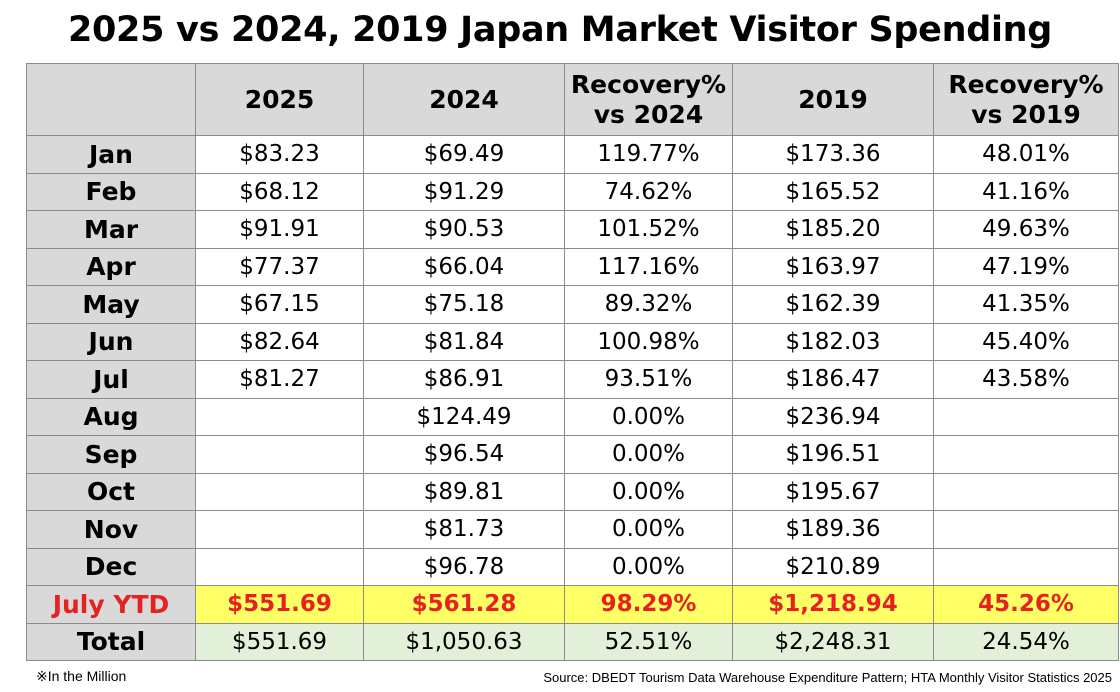  Describe the element at coordinates (833, 641) in the screenshot. I see `table-cell: $2,248.31` at that location.